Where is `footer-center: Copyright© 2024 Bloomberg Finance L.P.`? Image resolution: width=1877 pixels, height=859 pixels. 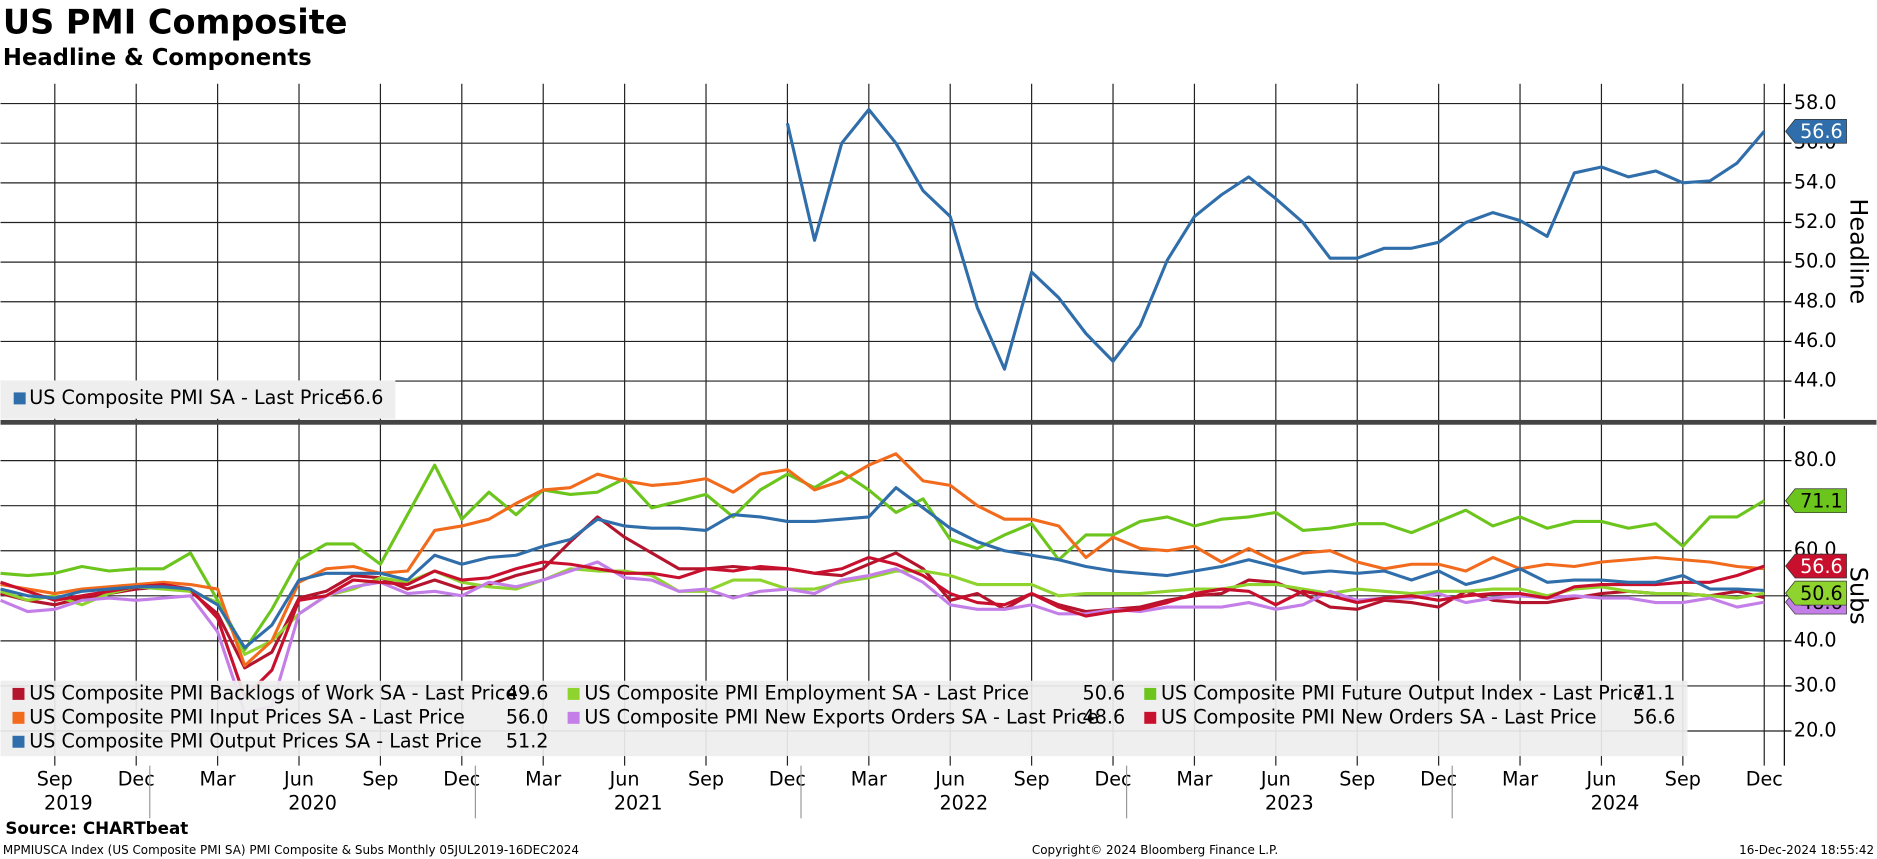 footer-center: Copyright© 2024 Bloomberg Finance L.P. is located at coordinates (1155, 850).